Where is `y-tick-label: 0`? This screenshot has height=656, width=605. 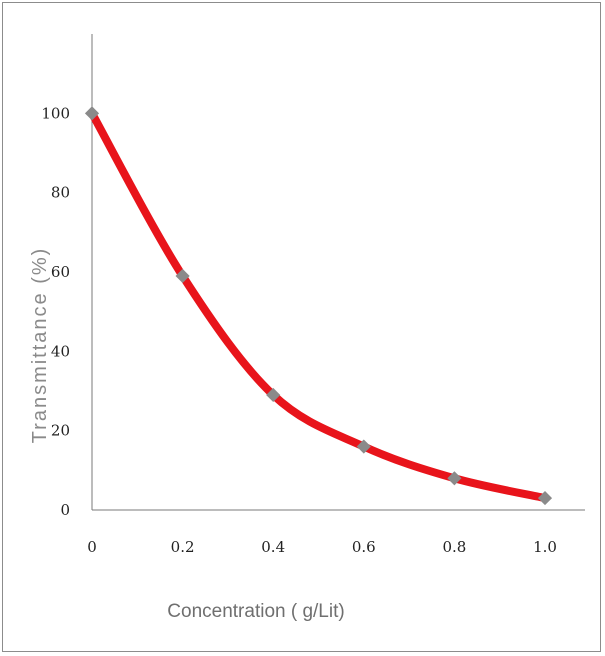 y-tick-label: 0 is located at coordinates (65, 510).